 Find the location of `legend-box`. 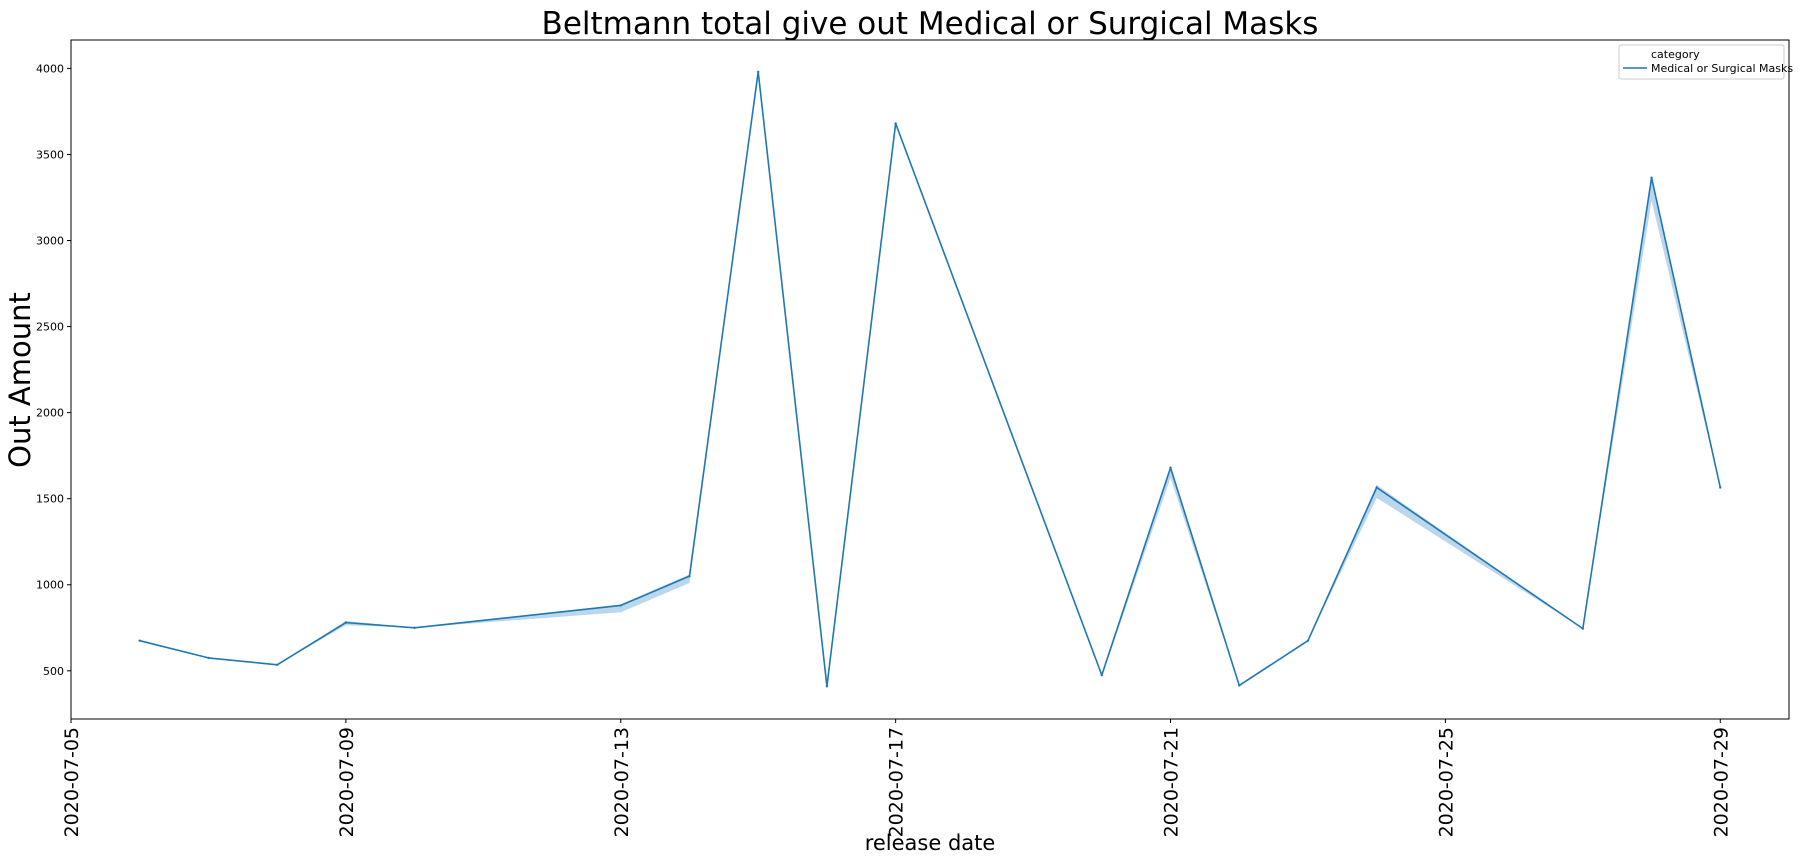

legend-box is located at coordinates (1701, 62).